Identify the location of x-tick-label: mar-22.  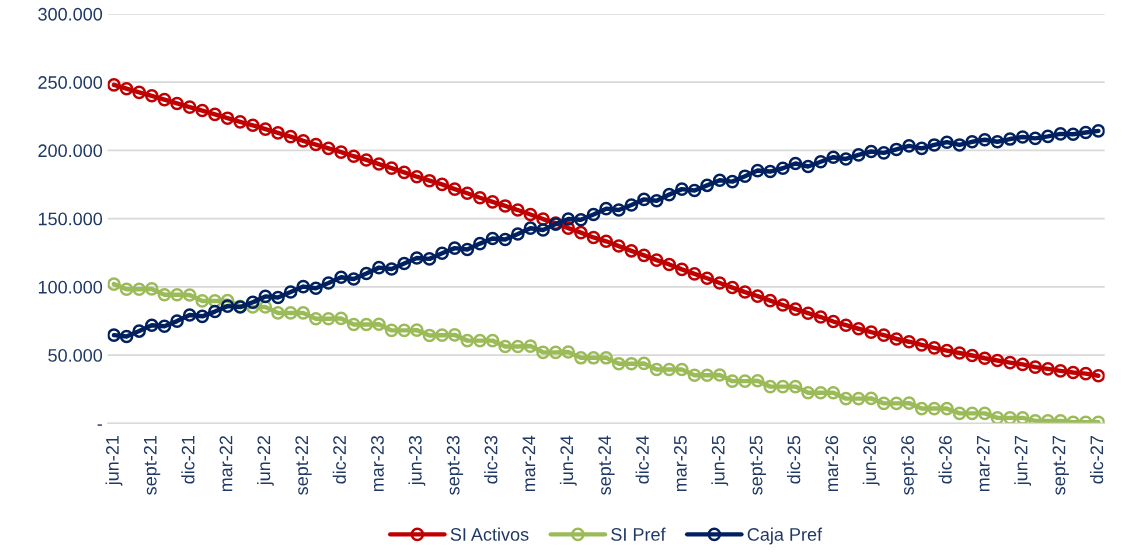
(226, 464).